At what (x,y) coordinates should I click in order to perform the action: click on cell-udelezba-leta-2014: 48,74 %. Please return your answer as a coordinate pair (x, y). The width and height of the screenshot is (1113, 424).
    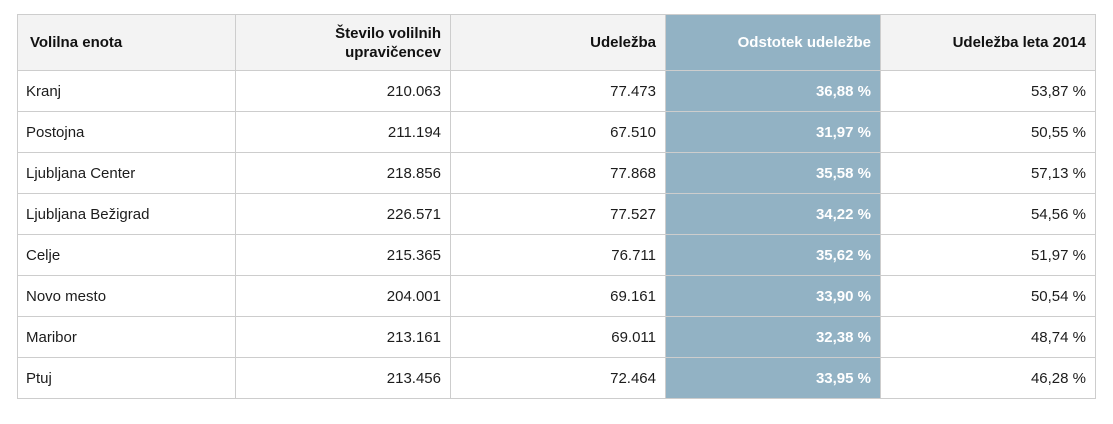
    Looking at the image, I should click on (988, 337).